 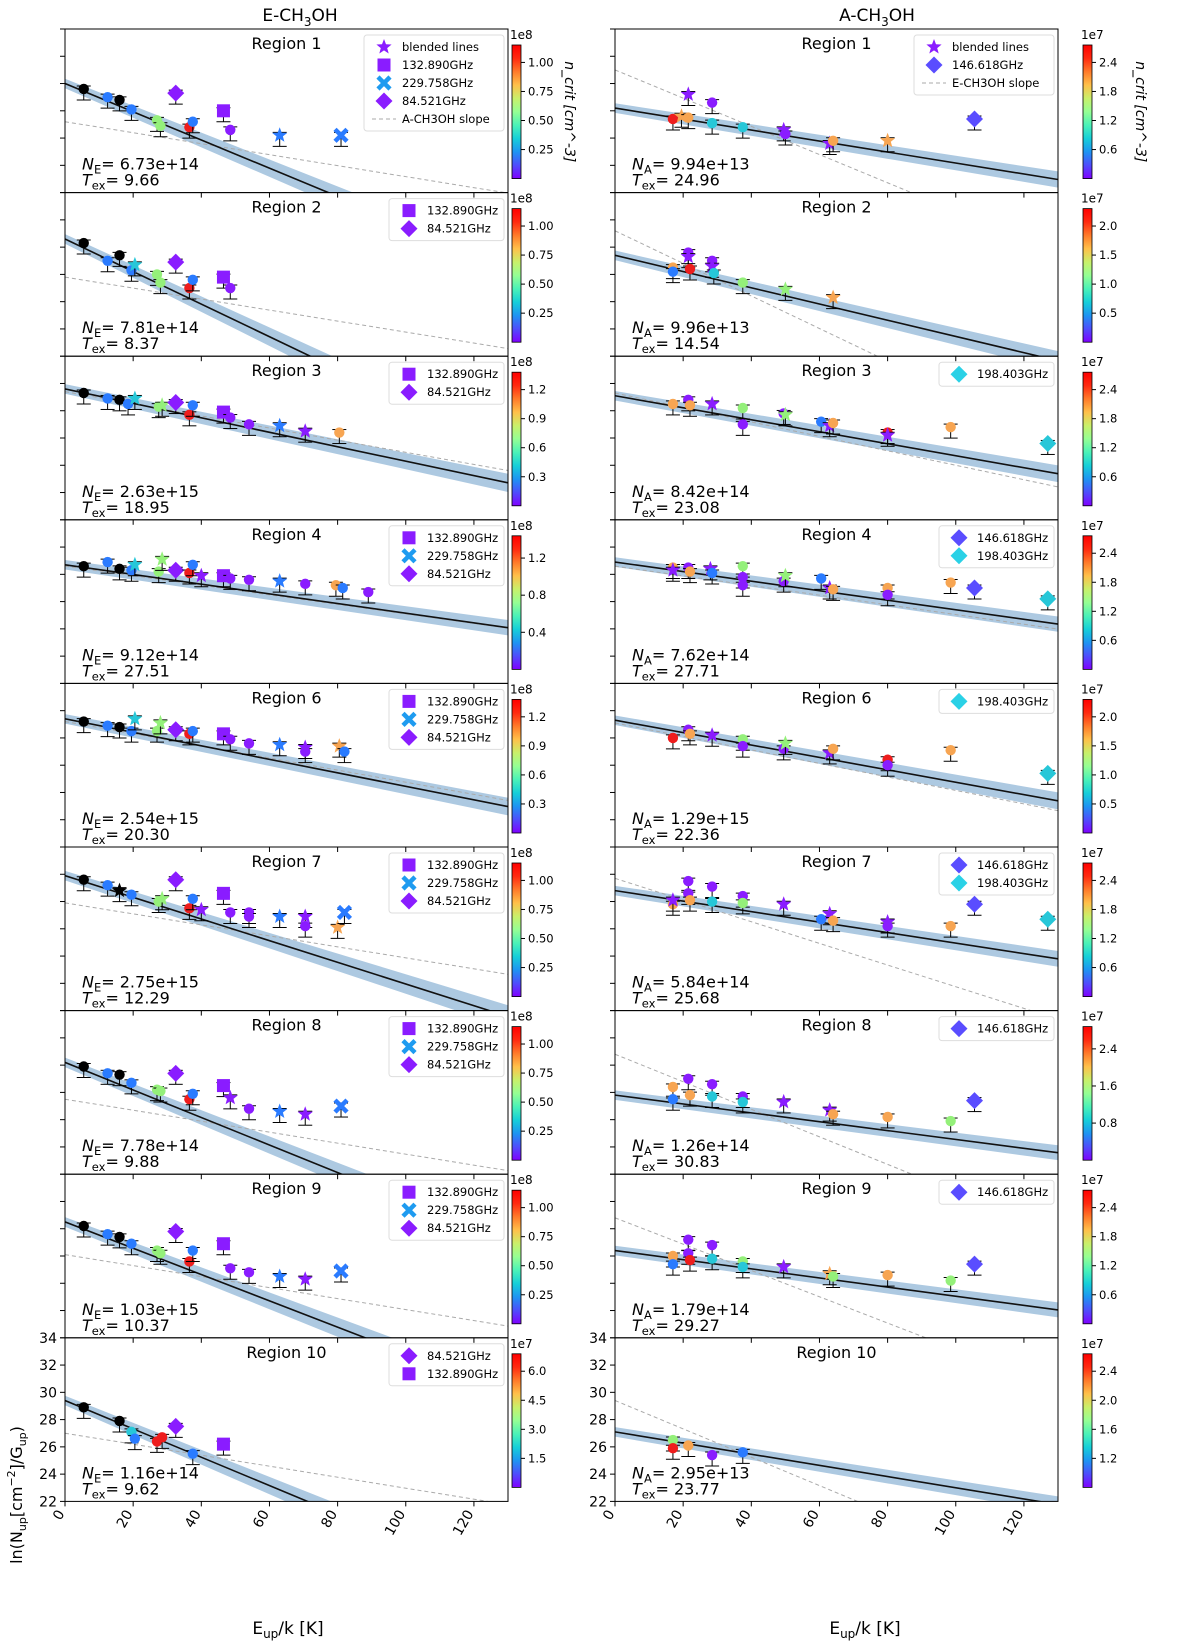 What do you see at coordinates (537, 746) in the screenshot?
I see `colorbar-tick-label: 0.9` at bounding box center [537, 746].